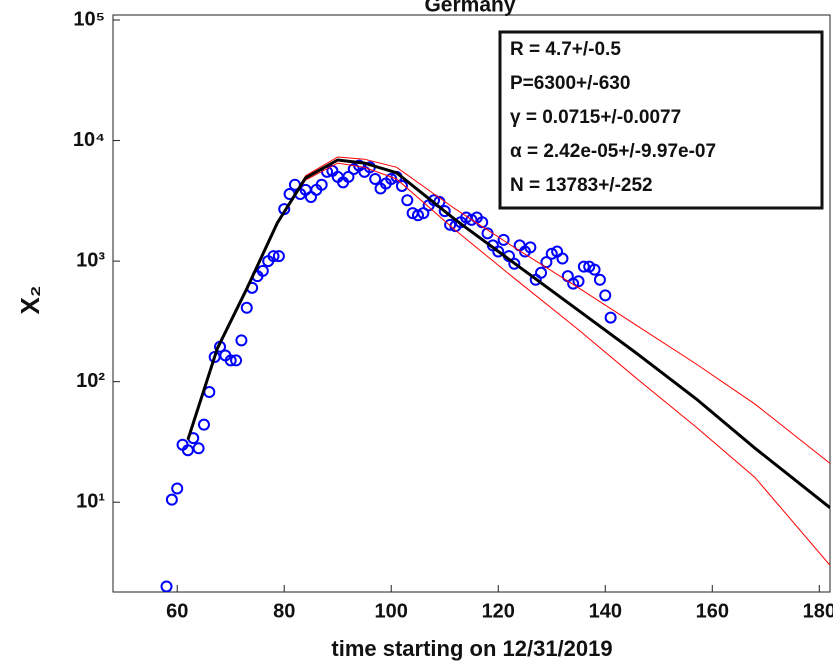 The width and height of the screenshot is (833, 670). Describe the element at coordinates (565, 49) in the screenshot. I see `annotation: R = 4.7+/-0.5` at that location.